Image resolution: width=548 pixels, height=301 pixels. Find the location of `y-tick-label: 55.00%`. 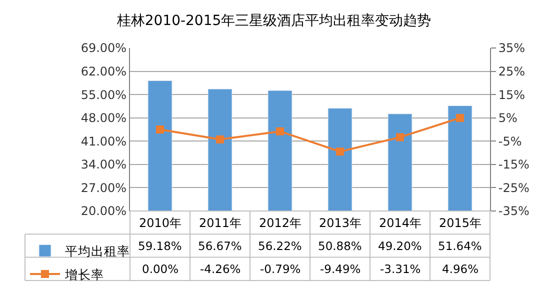

y-tick-label: 55.00% is located at coordinates (103, 95).